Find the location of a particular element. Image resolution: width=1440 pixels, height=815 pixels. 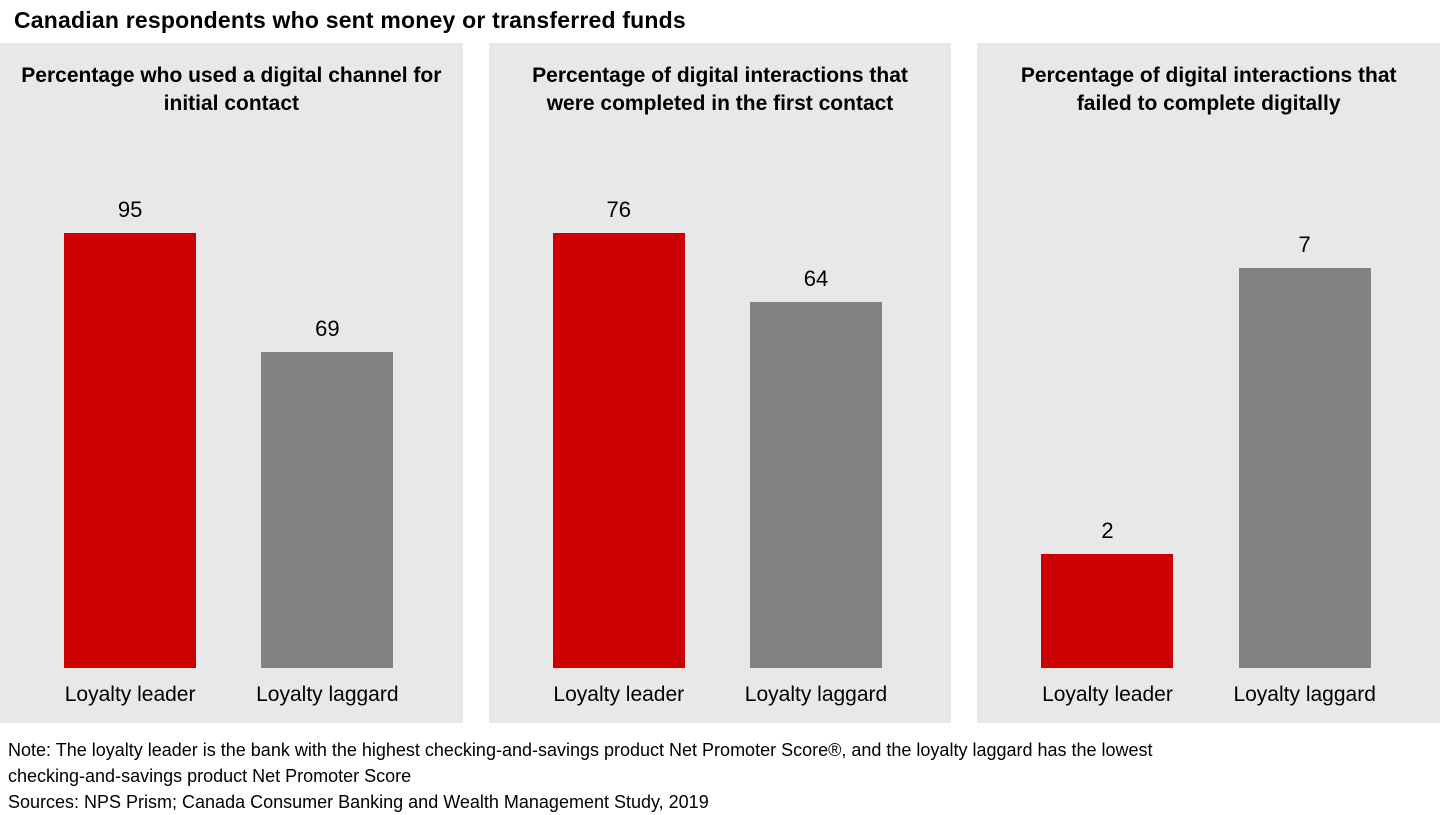

bar-group-loyalty-laggard: 7 Loyalty laggard is located at coordinates (1304, 469).